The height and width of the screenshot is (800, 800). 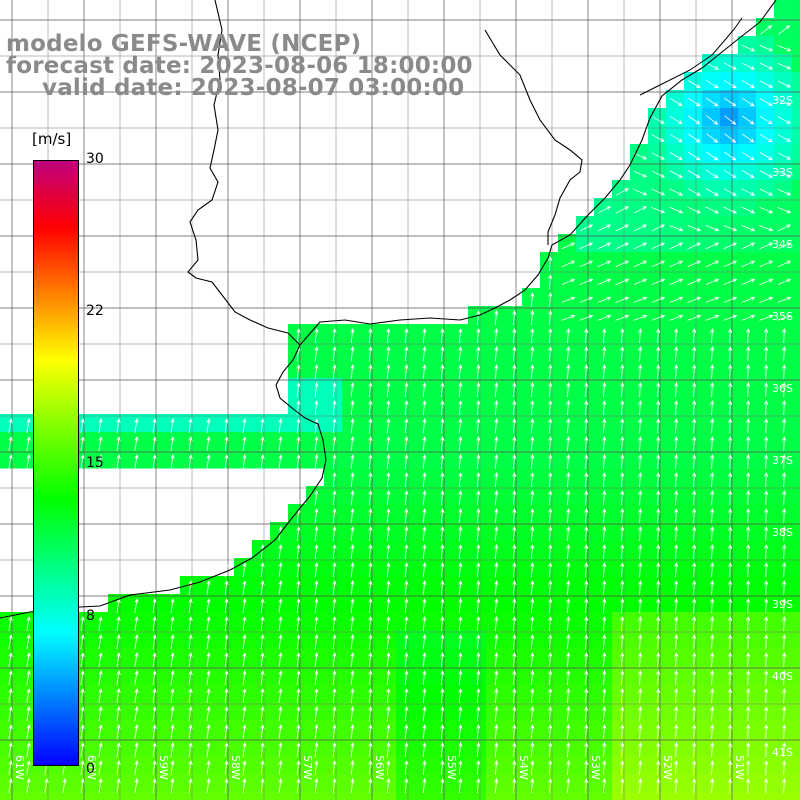 I want to click on colorbar-tick-8: 8, so click(x=90, y=616).